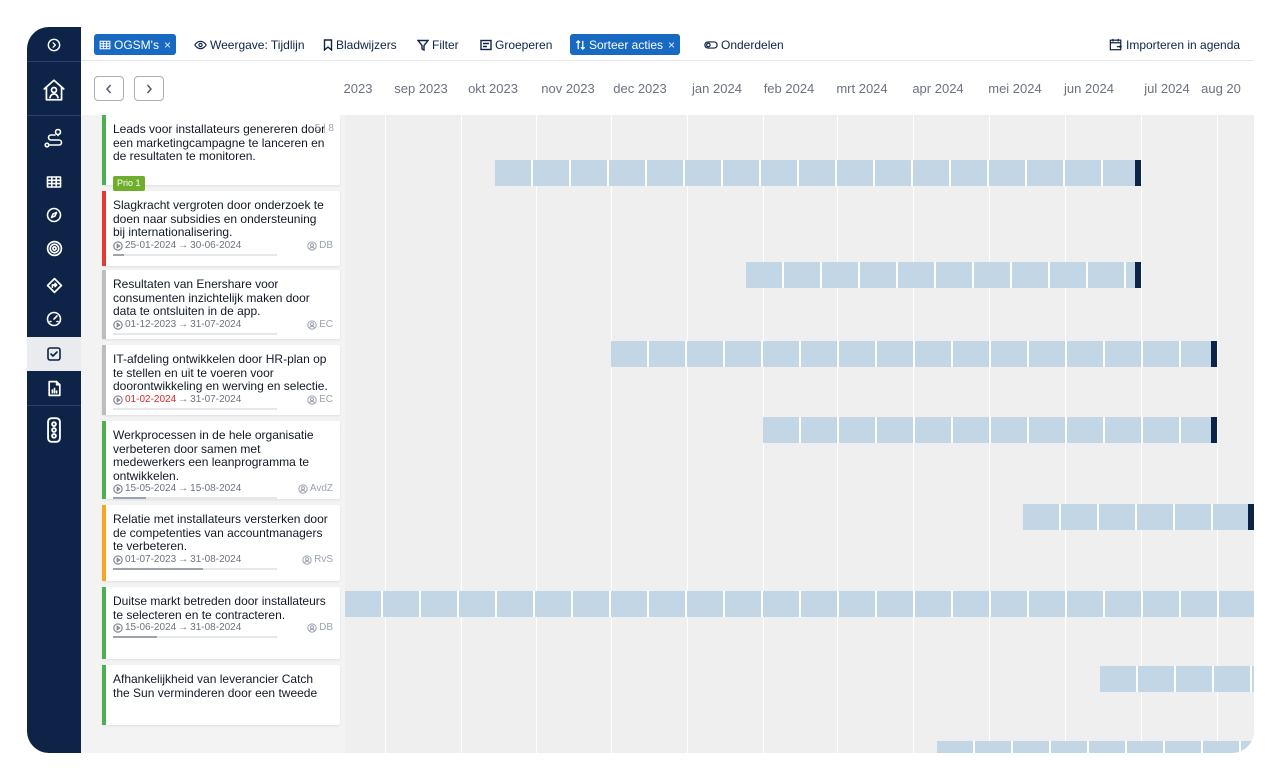 The height and width of the screenshot is (780, 1280). Describe the element at coordinates (524, 44) in the screenshot. I see `group-label: Groeperen` at that location.